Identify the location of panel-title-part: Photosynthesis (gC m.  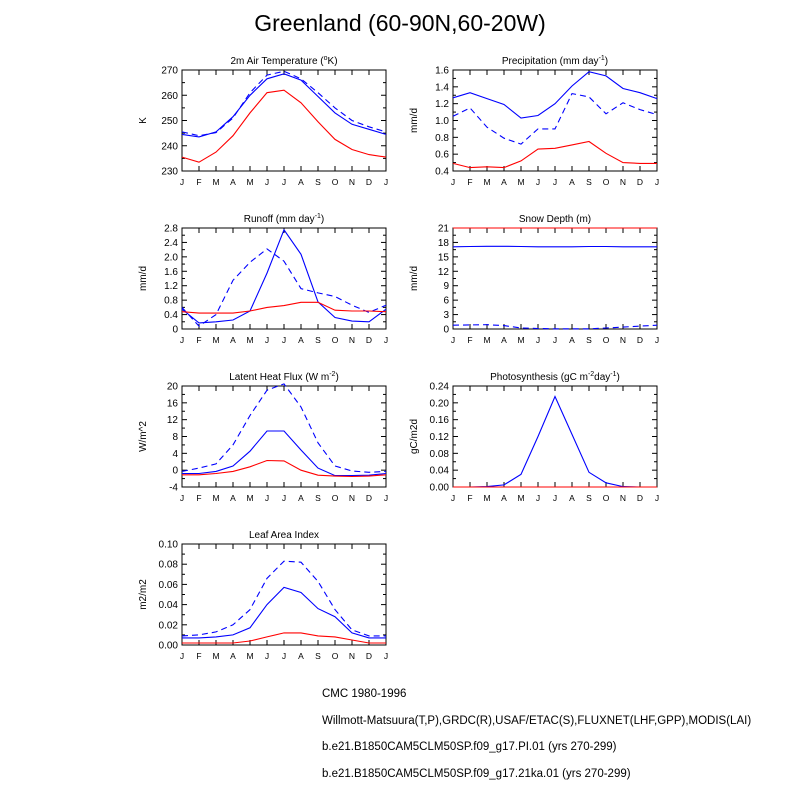
(539, 377).